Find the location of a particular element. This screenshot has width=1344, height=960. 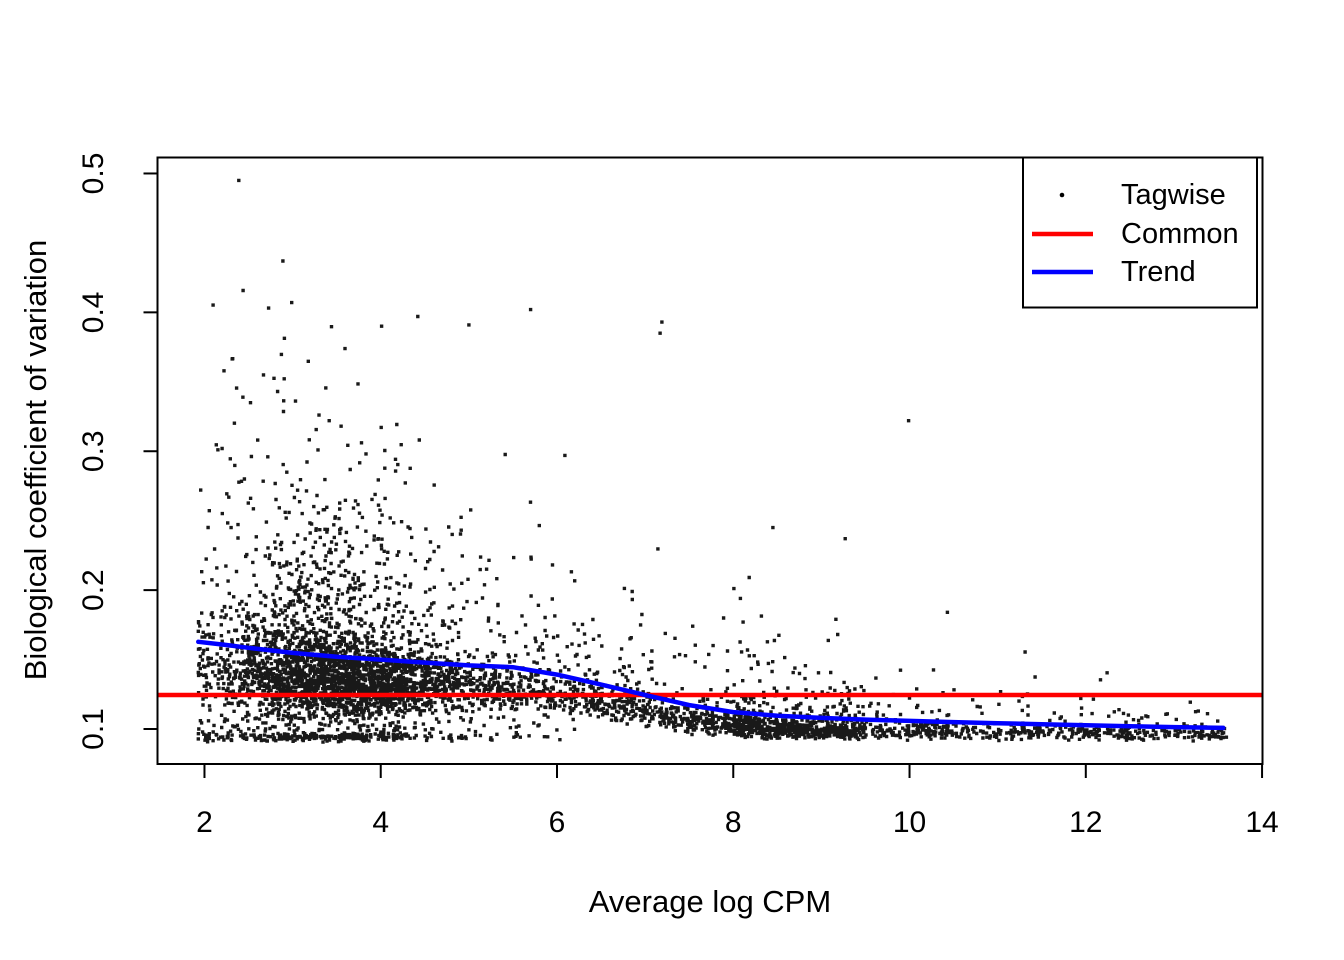

y-axis: 0.1 0.2 0.3 0.4 0.5 is located at coordinates (117, 451).